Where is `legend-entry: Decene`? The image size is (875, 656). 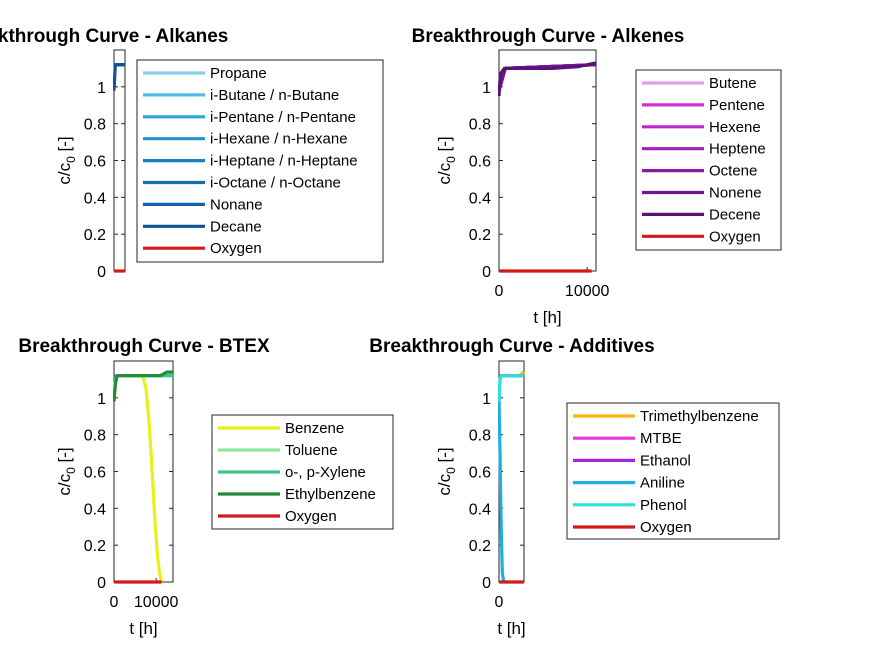
legend-entry: Decene is located at coordinates (735, 214).